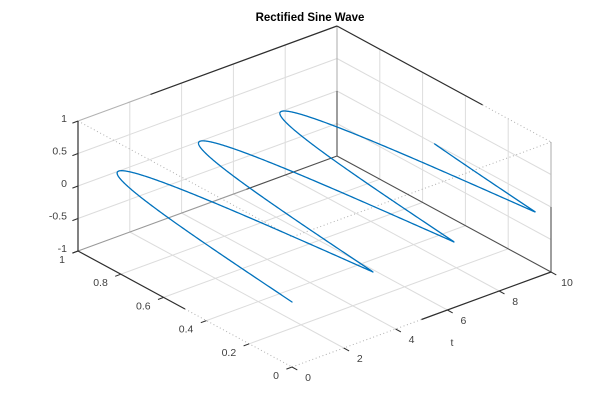  Describe the element at coordinates (515, 302) in the screenshot. I see `tick-label: 8` at that location.